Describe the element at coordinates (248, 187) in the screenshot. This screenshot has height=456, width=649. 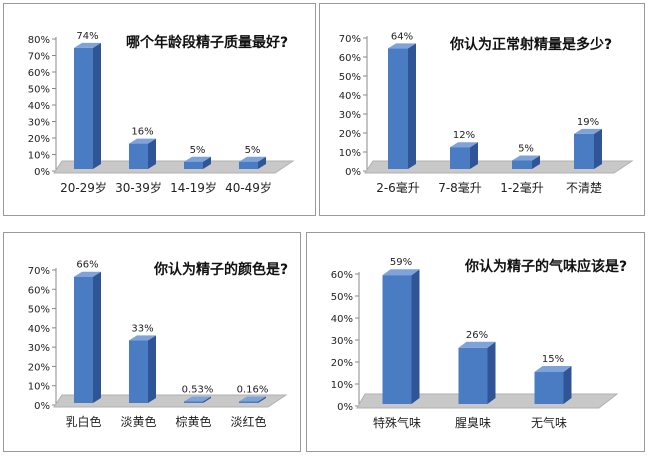
I see `category-label: 40-49岁` at that location.